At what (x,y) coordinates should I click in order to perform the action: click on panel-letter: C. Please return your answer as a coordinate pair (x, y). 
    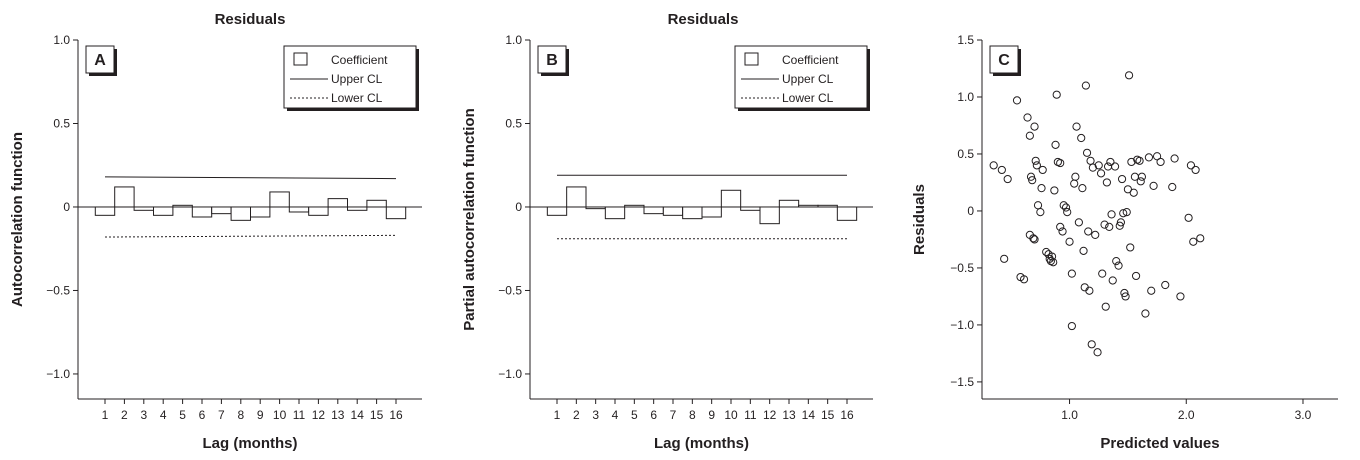
    Looking at the image, I should click on (1004, 60).